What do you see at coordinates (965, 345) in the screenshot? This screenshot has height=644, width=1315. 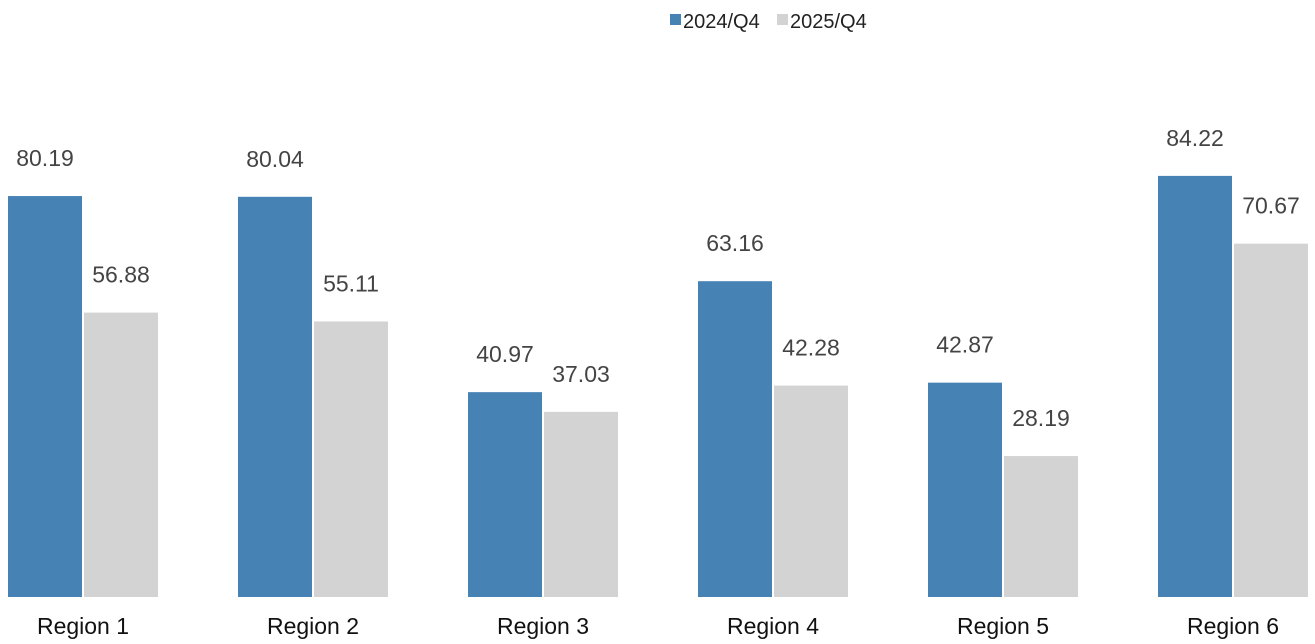 I see `value-label: 42.87` at bounding box center [965, 345].